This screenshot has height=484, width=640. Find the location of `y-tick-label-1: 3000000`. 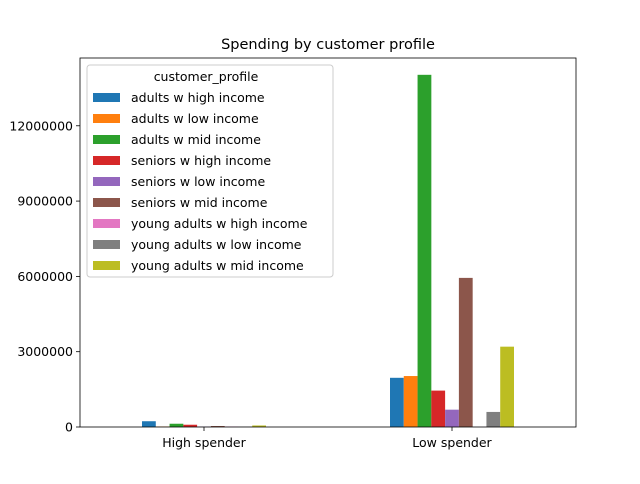

y-tick-label-1: 3000000 is located at coordinates (45, 351).